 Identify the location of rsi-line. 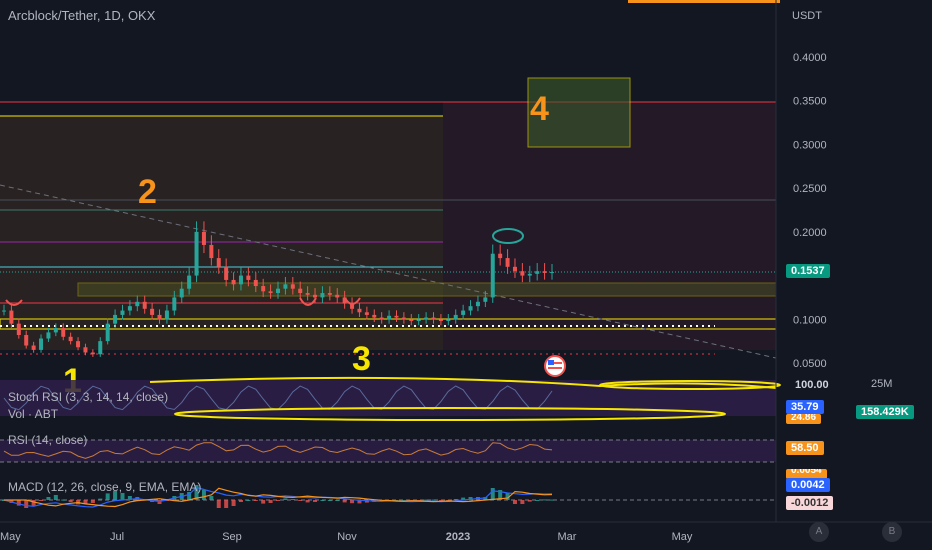
(278, 450).